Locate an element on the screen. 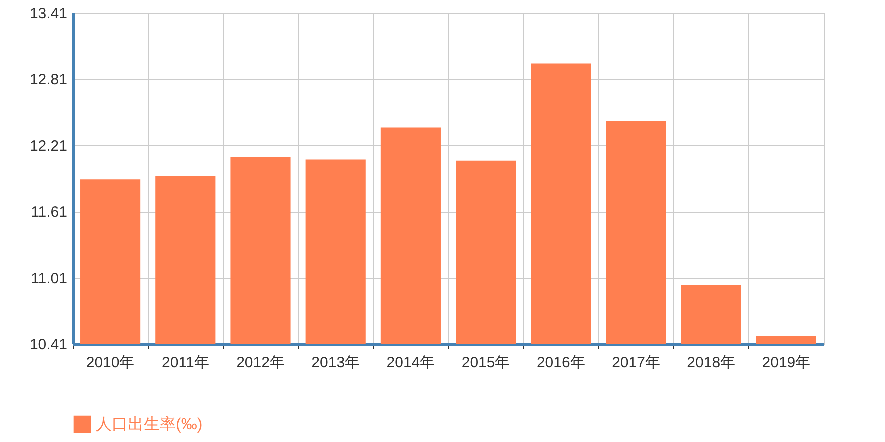  x-tick-label: 2010年 is located at coordinates (110, 363).